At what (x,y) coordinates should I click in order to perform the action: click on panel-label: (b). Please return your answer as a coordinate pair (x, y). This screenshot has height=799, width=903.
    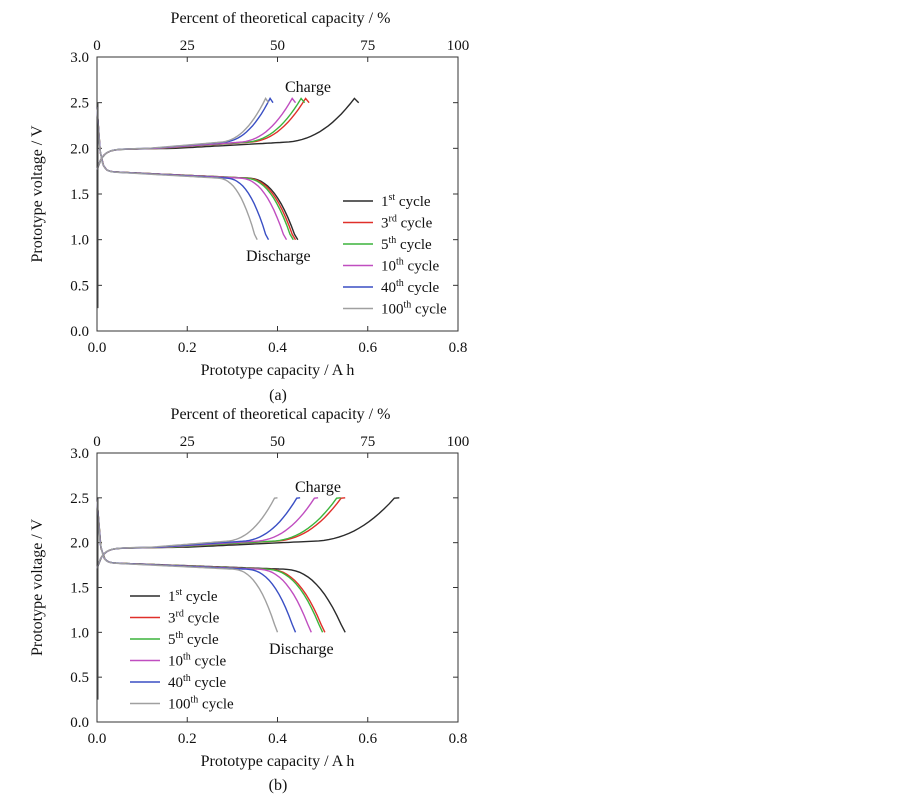
    Looking at the image, I should click on (278, 785).